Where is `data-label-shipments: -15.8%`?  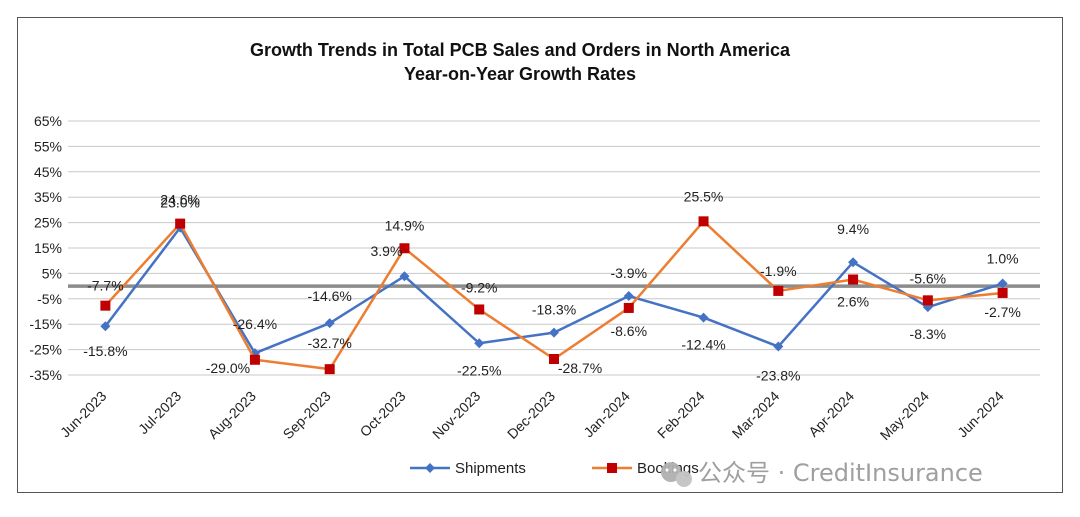
data-label-shipments: -15.8% is located at coordinates (105, 351).